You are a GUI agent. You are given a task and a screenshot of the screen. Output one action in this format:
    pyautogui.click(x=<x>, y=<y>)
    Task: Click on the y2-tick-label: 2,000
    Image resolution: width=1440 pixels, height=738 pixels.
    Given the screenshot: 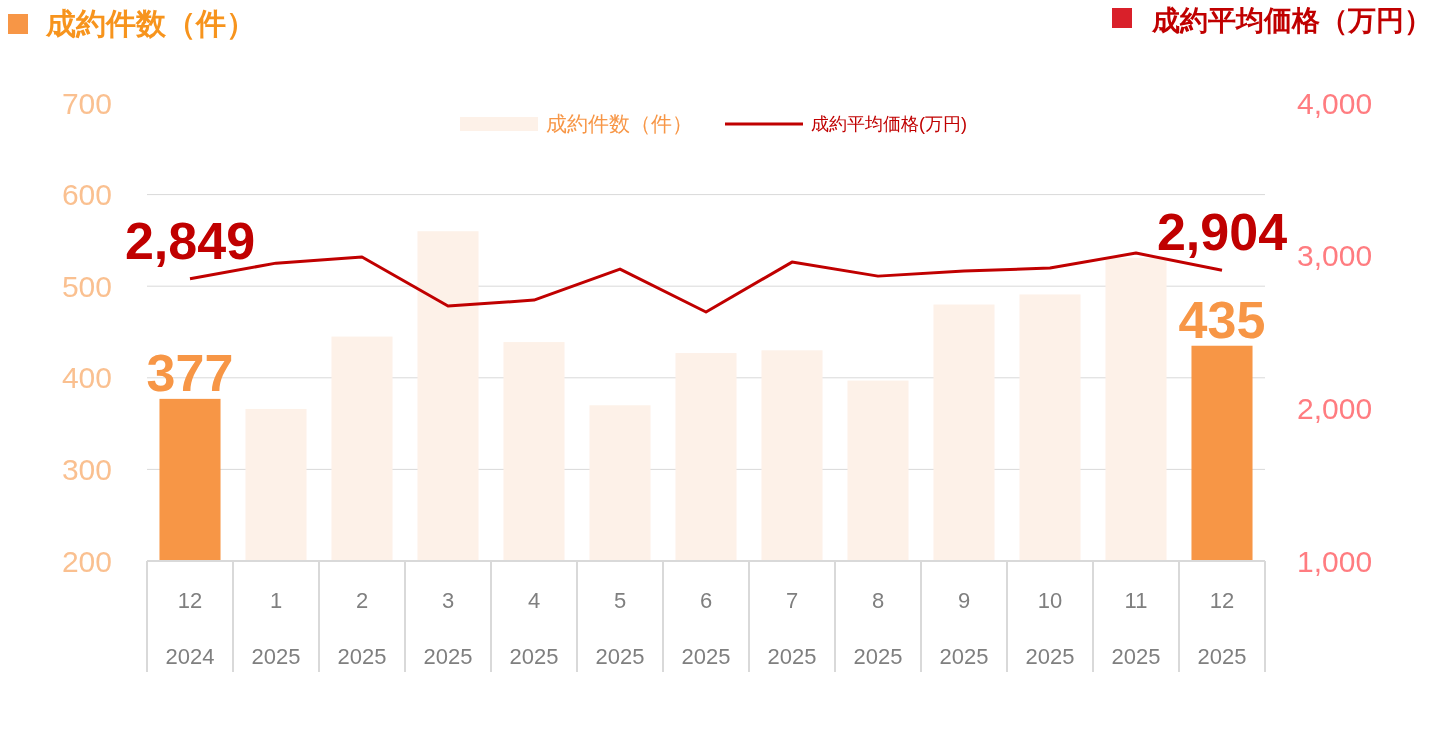 What is the action you would take?
    pyautogui.click(x=1335, y=408)
    